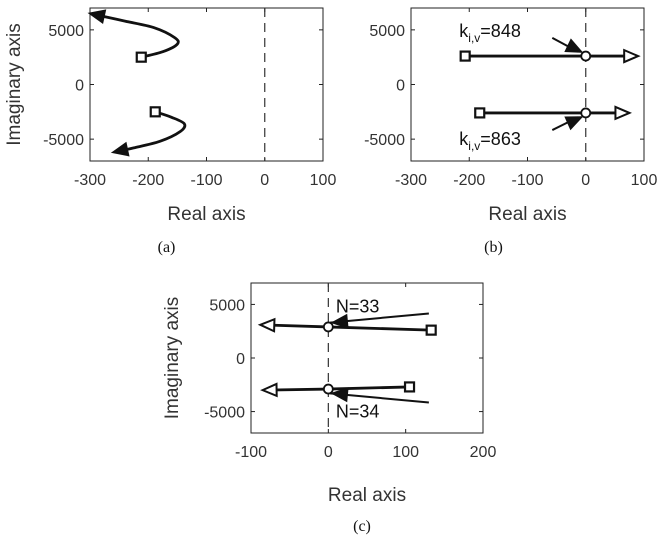 The image size is (661, 542). I want to click on annotation-main: N=33, so click(358, 307).